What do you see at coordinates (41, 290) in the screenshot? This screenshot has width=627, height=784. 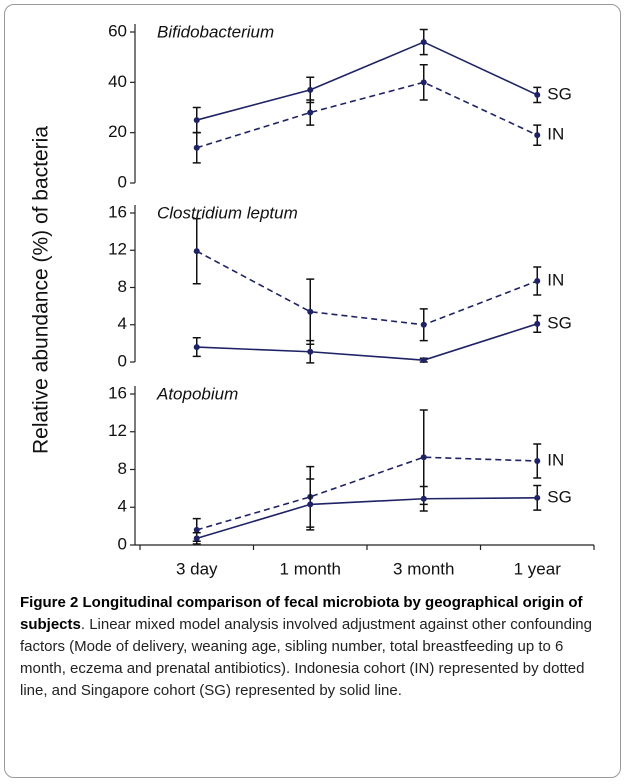 I see `y-axis-label: Relative abundance (%) of bacteria` at bounding box center [41, 290].